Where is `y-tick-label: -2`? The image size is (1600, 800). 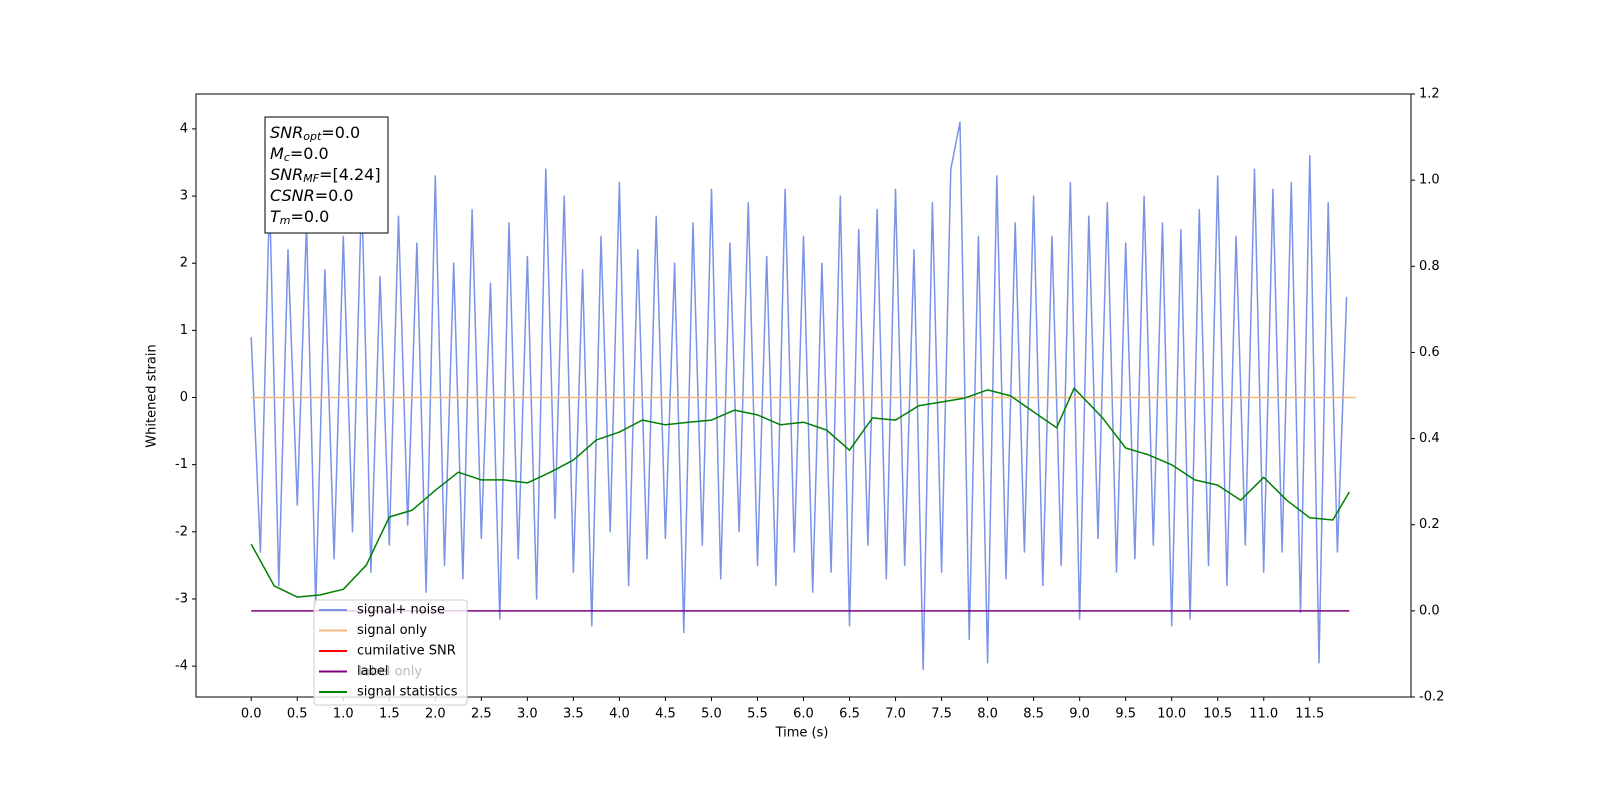 y-tick-label: -2 is located at coordinates (181, 531).